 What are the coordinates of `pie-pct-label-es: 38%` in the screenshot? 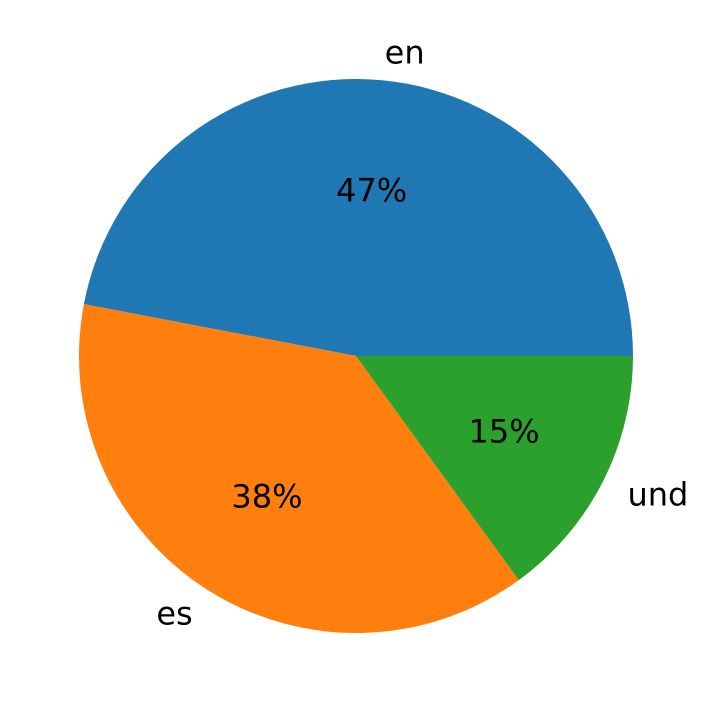 It's located at (266, 496).